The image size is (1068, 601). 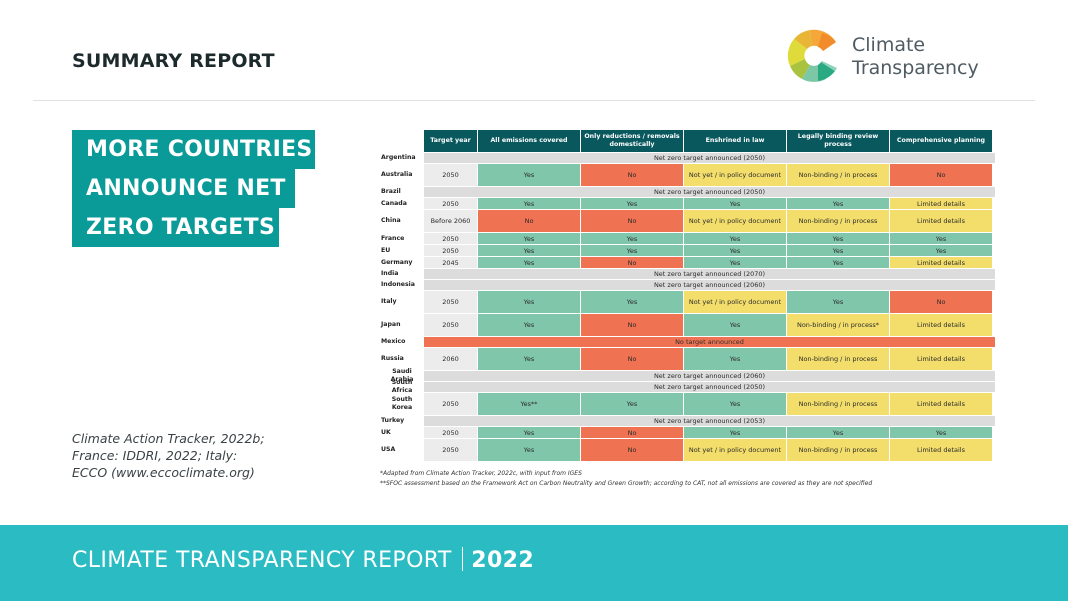 I want to click on review-process-cell: Non-binding / in process*, so click(x=838, y=325).